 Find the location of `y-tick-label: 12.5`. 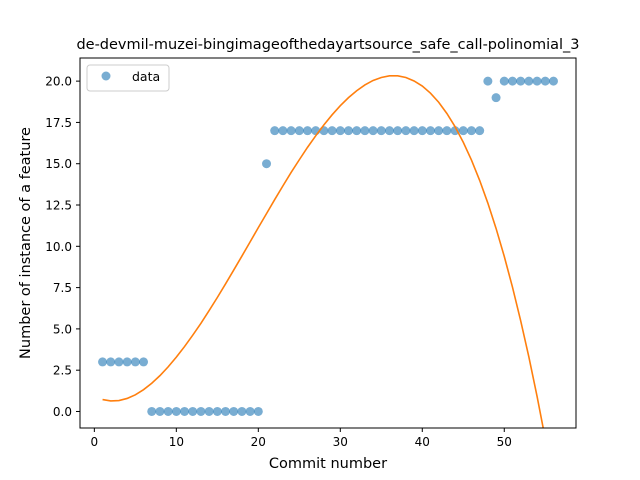

y-tick-label: 12.5 is located at coordinates (58, 206).